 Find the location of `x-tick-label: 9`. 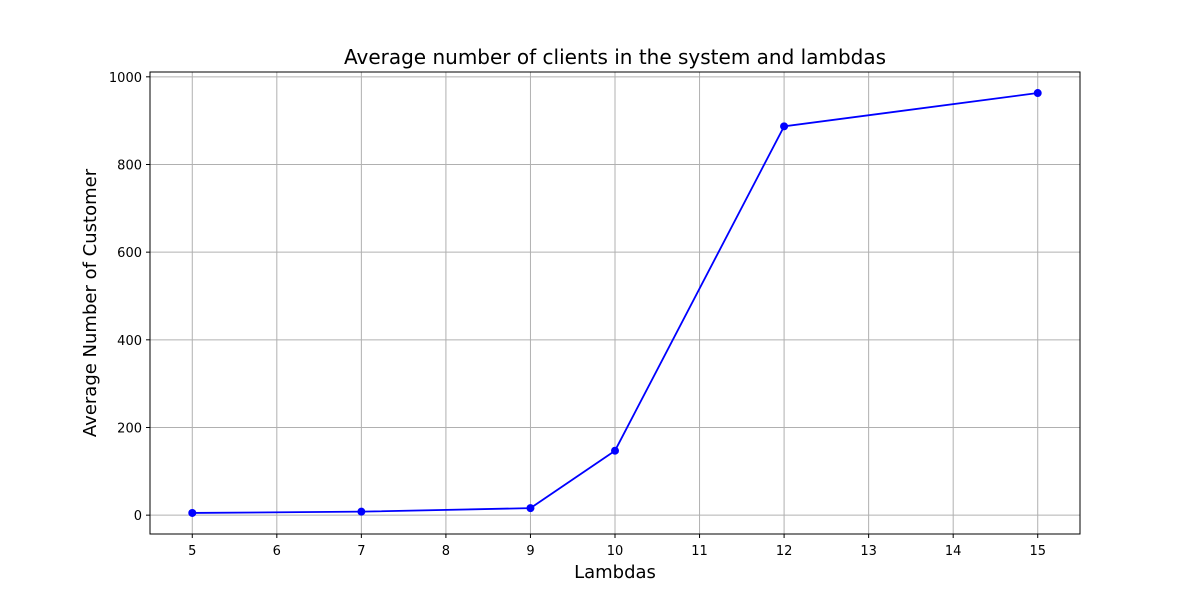

x-tick-label: 9 is located at coordinates (530, 551).